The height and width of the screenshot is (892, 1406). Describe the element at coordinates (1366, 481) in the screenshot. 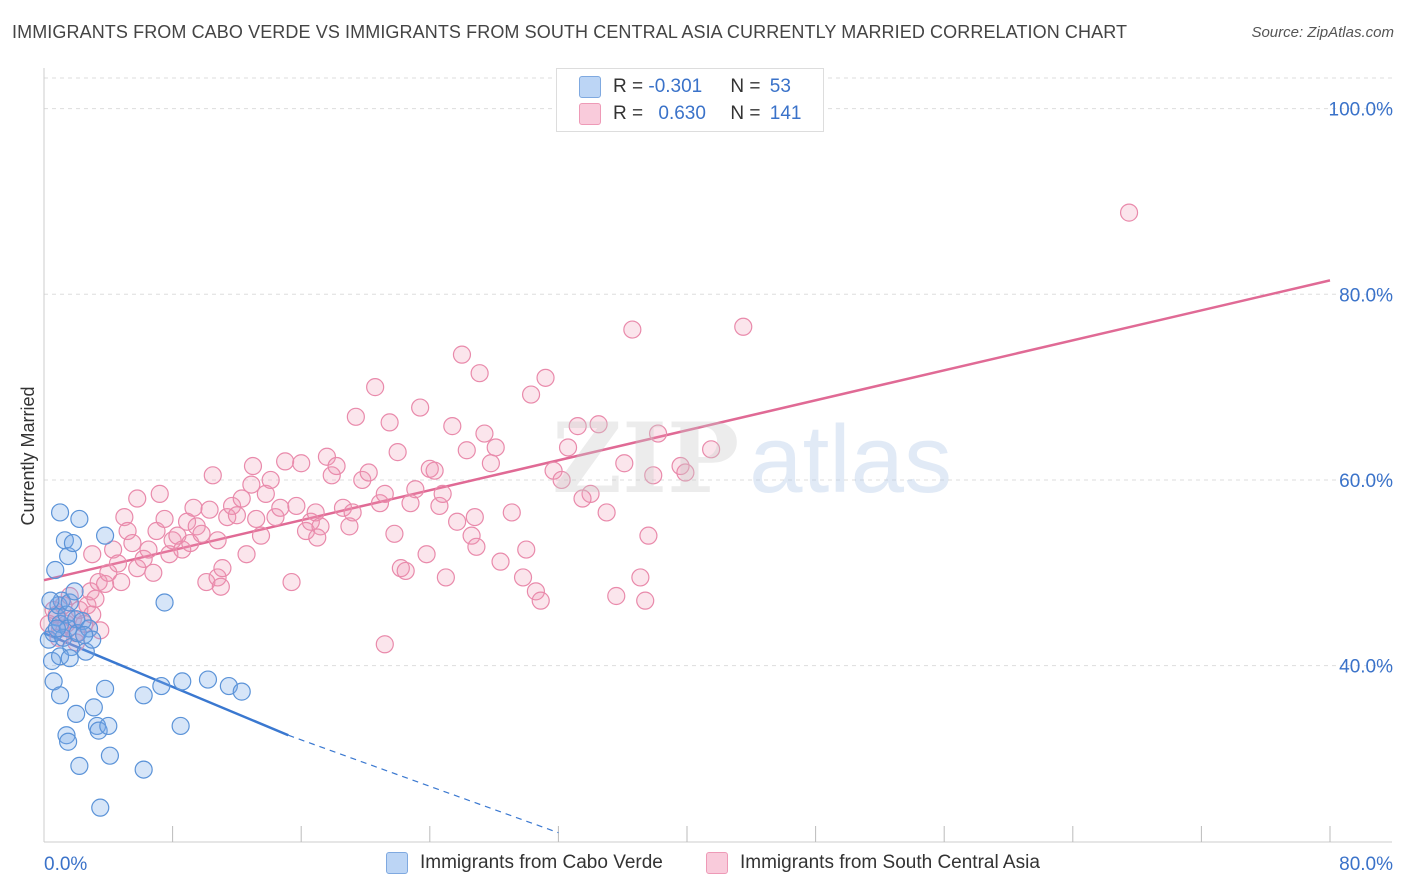

I see `y-tick-label: 60.0%` at that location.